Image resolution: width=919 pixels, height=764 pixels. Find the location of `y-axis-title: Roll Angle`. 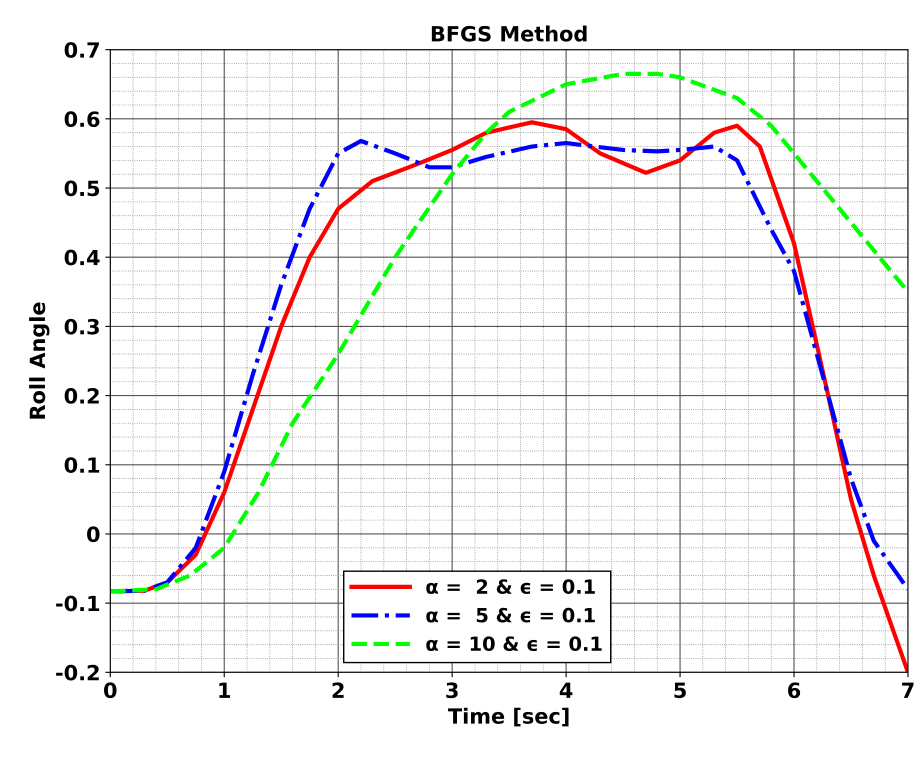

y-axis-title: Roll Angle is located at coordinates (39, 360).